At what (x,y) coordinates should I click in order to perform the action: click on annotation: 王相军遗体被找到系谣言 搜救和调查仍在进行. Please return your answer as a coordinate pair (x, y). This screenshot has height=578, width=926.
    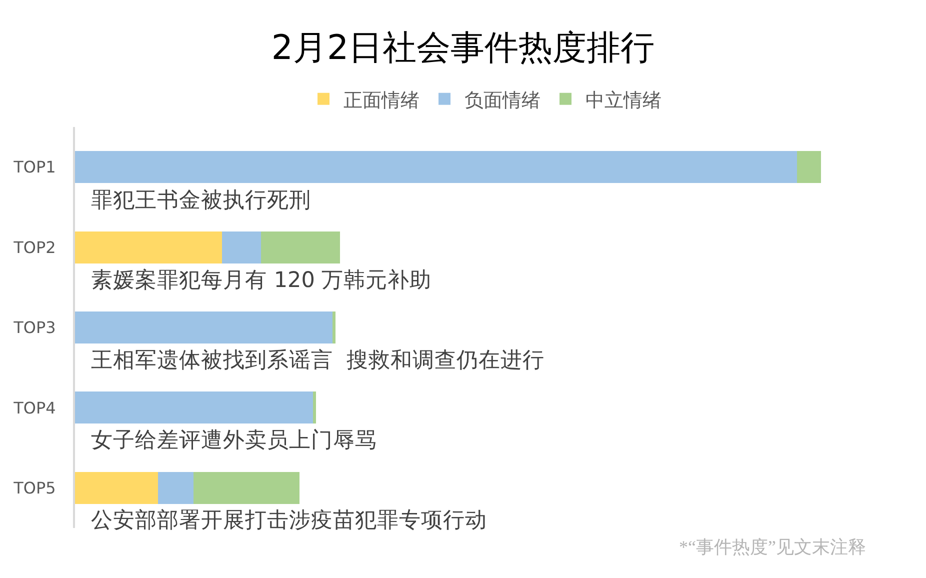
    Looking at the image, I should click on (318, 360).